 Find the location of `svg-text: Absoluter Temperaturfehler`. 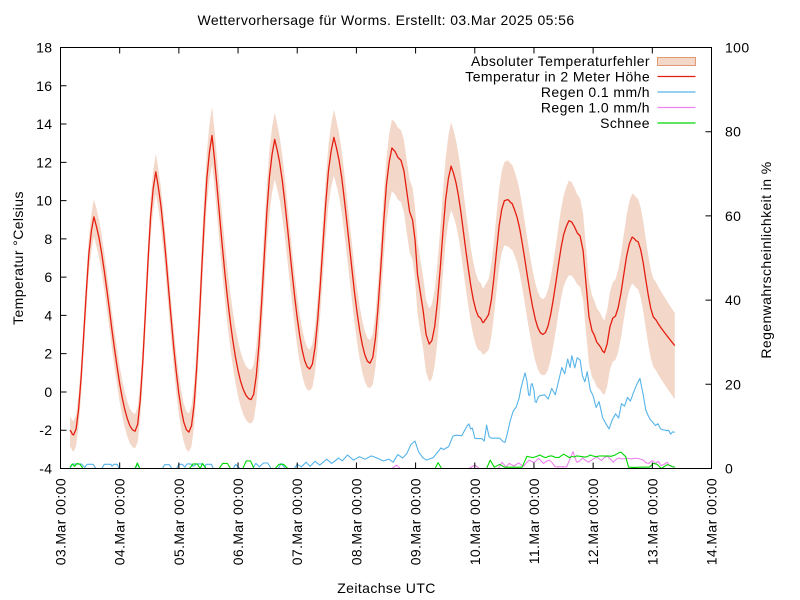

svg-text: Absoluter Temperaturfehler is located at coordinates (560, 61).